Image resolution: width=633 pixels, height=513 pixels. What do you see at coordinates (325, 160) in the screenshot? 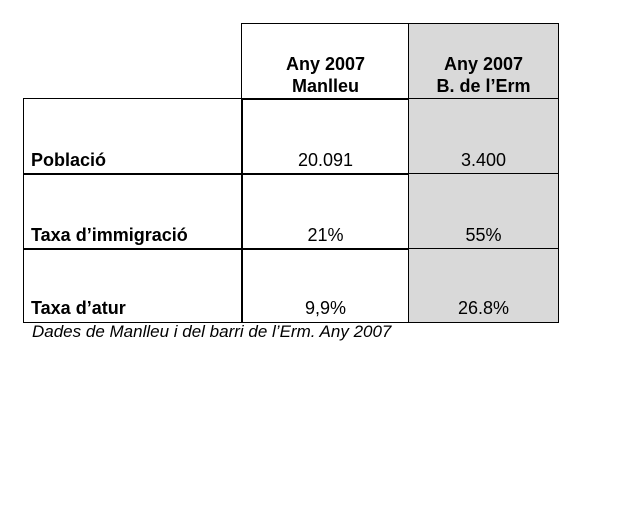
I see `value-text: 20.091` at bounding box center [325, 160].